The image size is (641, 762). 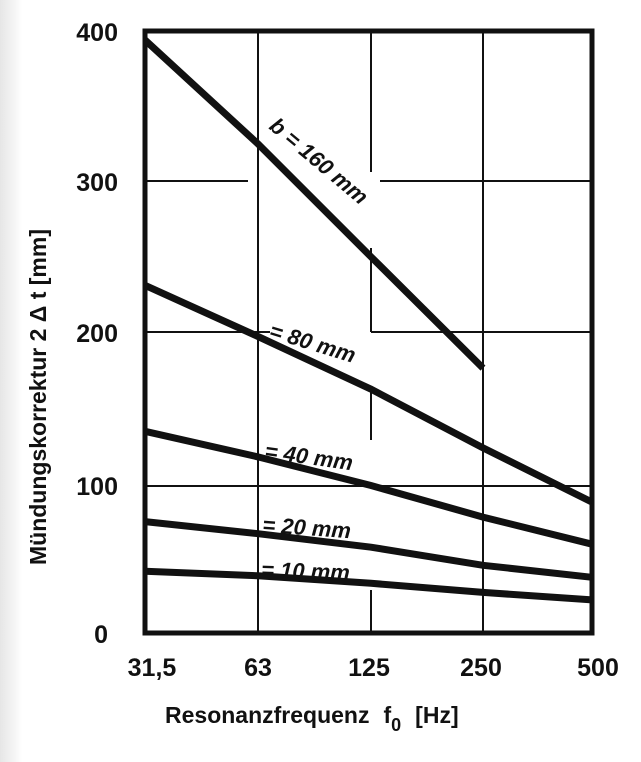 I want to click on x-axis-title: Resonanzfrequenz f0 [Hz], so click(x=312, y=718).